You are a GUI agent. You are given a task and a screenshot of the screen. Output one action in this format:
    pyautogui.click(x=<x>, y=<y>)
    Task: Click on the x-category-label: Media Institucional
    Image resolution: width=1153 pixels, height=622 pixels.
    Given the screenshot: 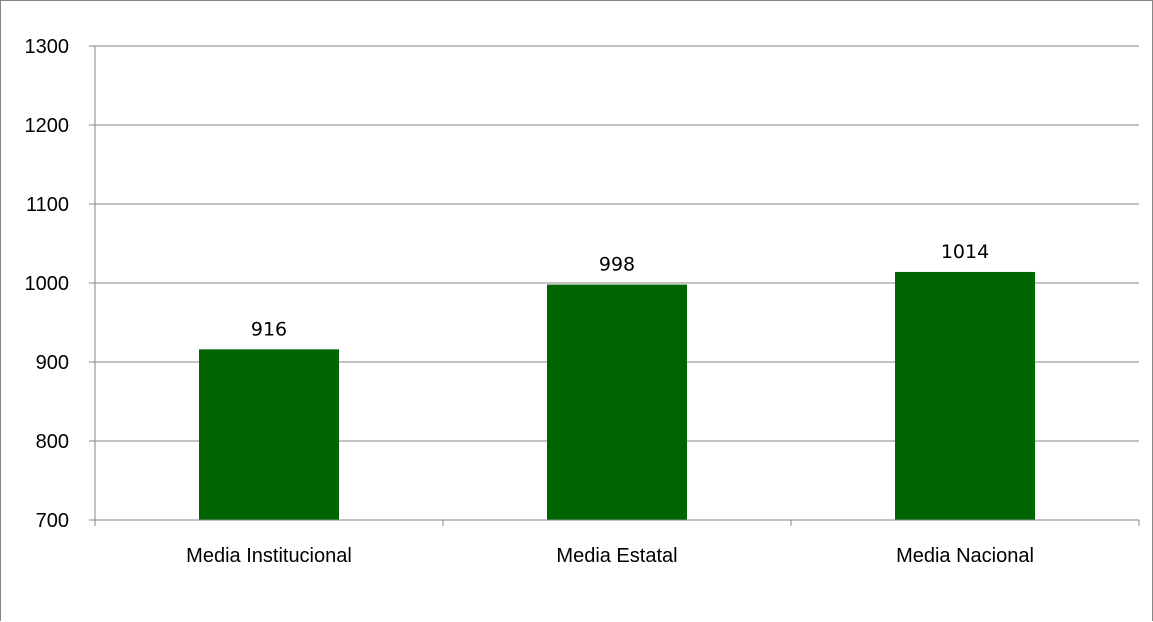 What is the action you would take?
    pyautogui.click(x=269, y=556)
    